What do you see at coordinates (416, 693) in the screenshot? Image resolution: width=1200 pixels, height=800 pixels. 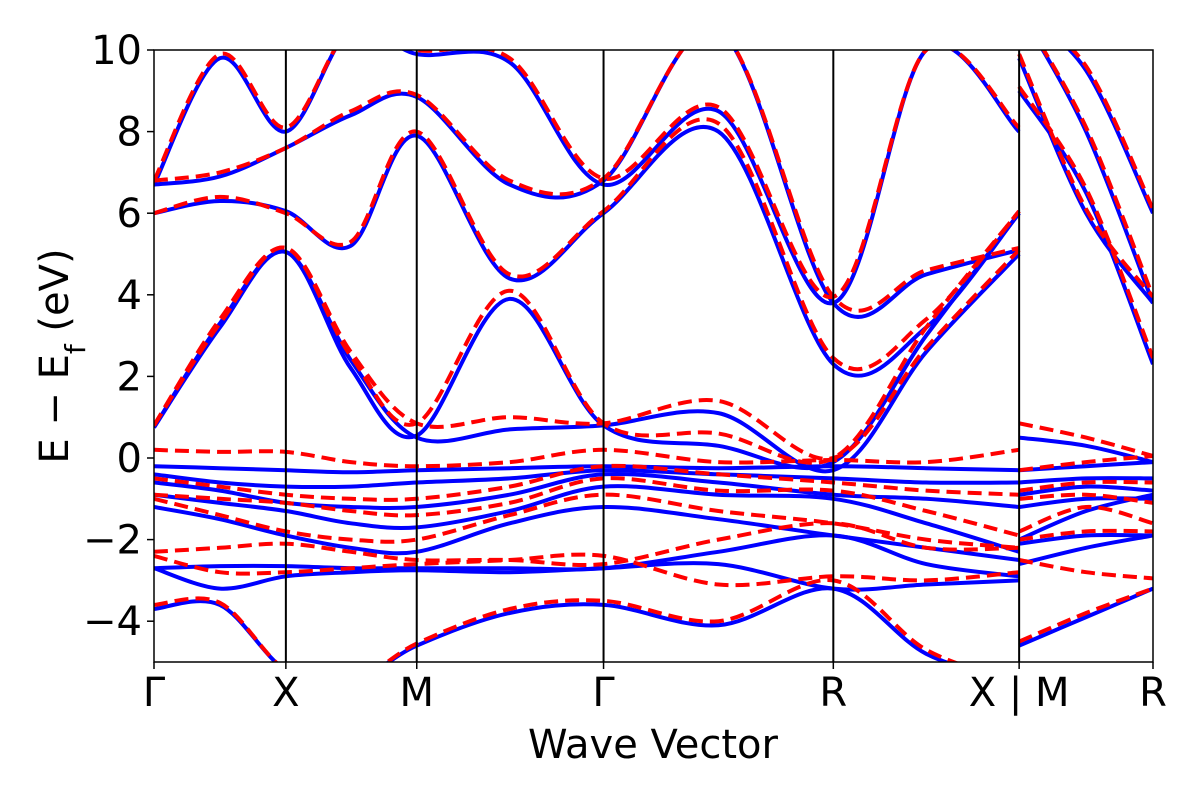 I see `x-tick-label-3: M` at bounding box center [416, 693].